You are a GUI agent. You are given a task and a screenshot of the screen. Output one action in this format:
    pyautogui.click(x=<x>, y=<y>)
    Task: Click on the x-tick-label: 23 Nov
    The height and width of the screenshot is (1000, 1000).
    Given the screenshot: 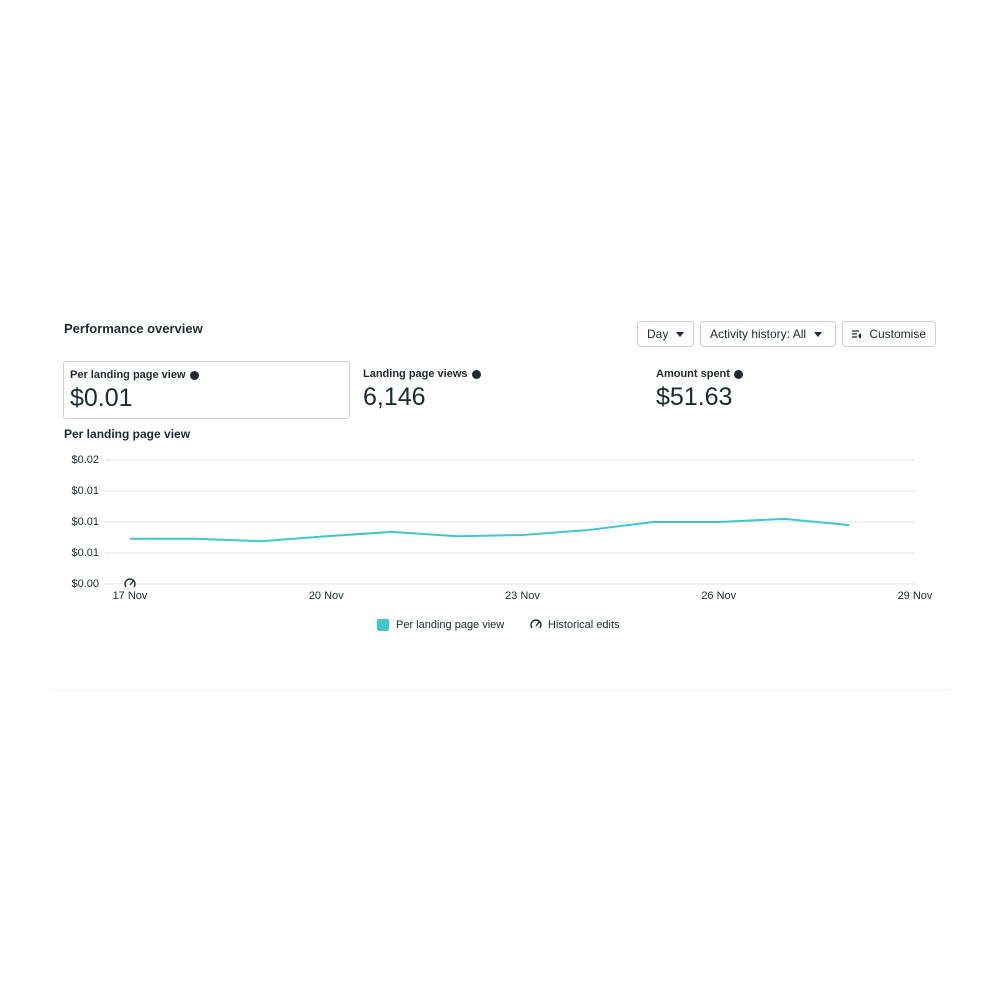 What is the action you would take?
    pyautogui.click(x=522, y=596)
    